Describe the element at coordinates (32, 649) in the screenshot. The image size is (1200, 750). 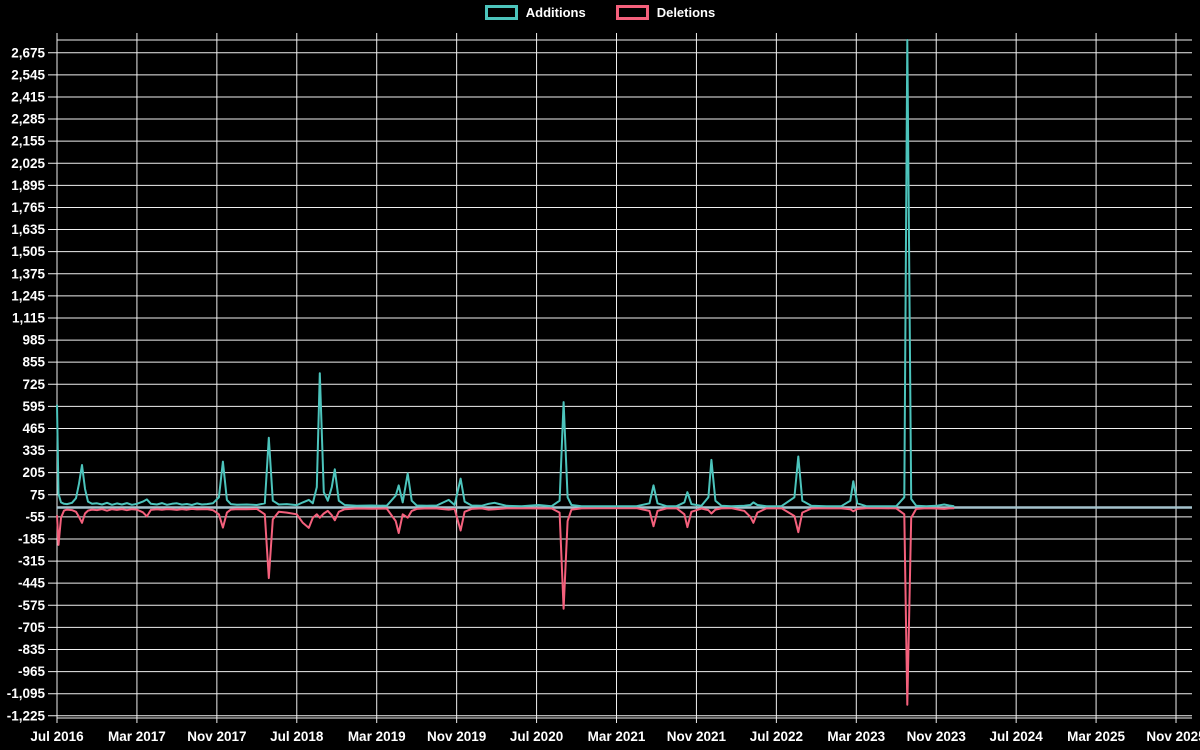
I see `y-tick-label: -835` at that location.